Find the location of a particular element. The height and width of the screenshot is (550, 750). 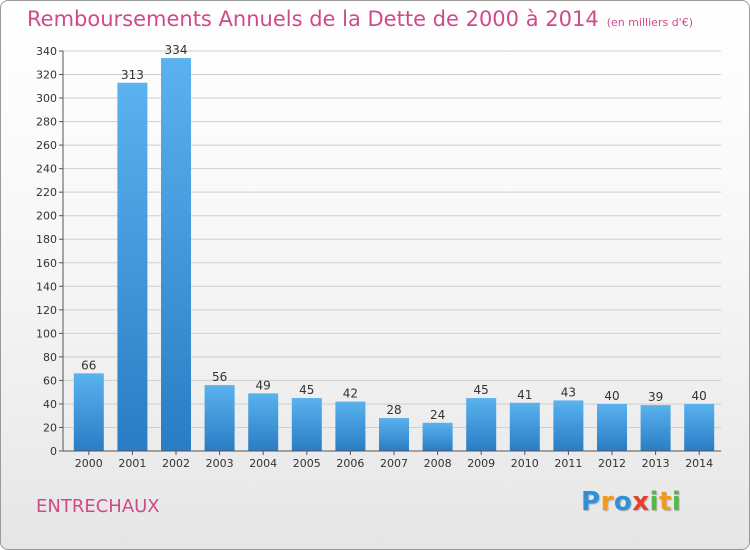

x-tick-label: 2003 is located at coordinates (220, 463).